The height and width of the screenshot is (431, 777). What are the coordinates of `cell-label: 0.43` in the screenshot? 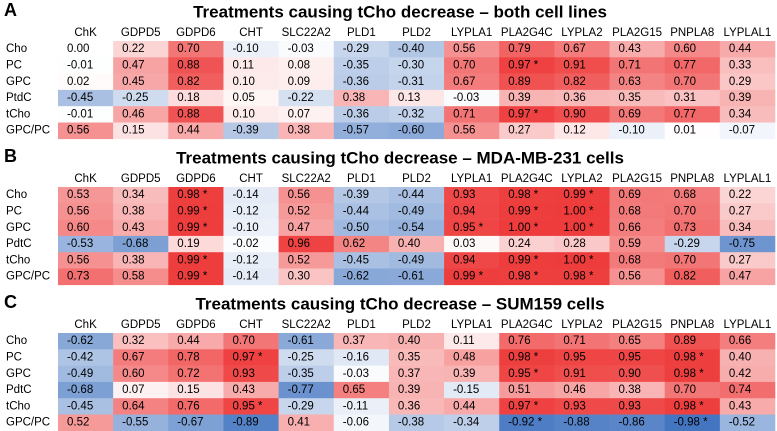 It's located at (740, 406).